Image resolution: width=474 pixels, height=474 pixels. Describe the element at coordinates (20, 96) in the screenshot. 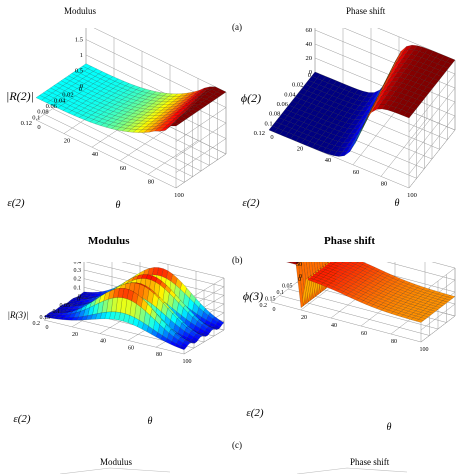

I see `z-axis-label: |R(2)|` at that location.